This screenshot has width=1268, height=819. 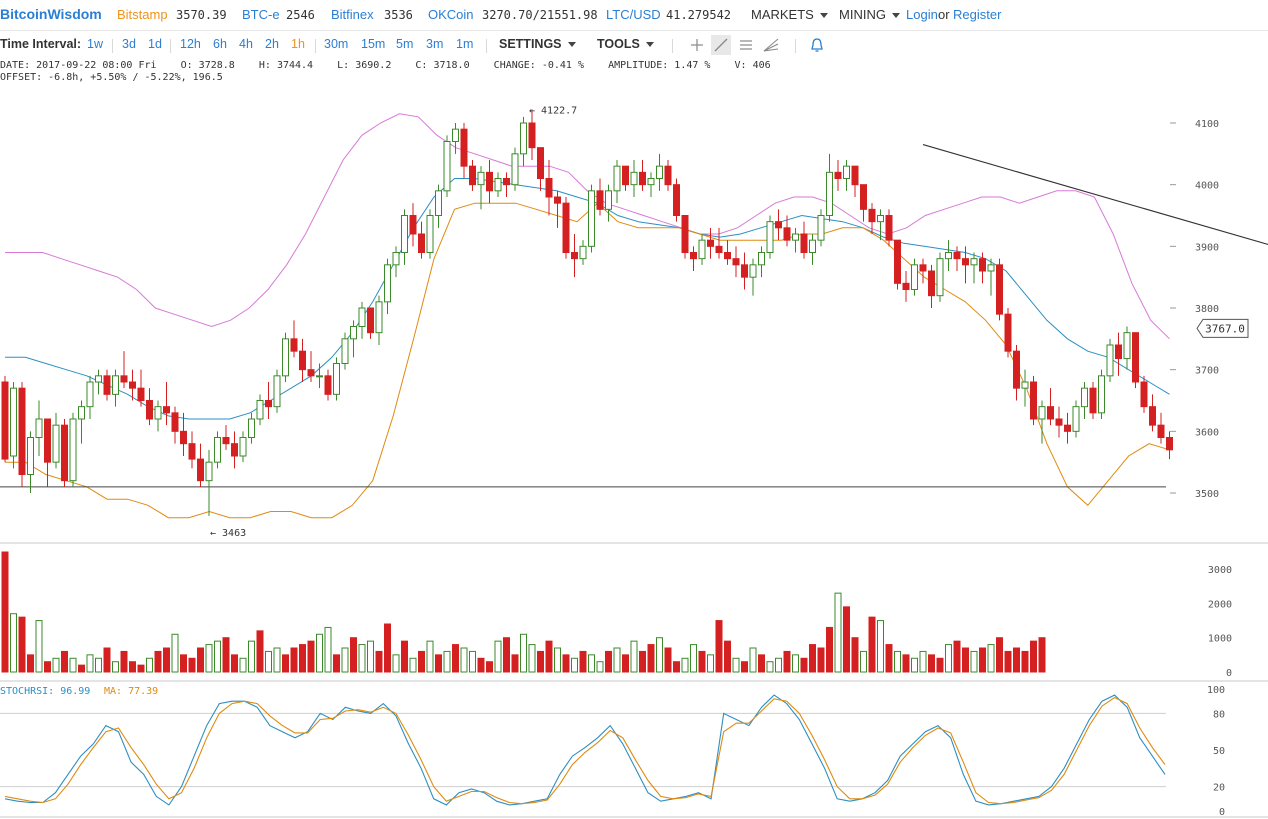 What do you see at coordinates (336, 44) in the screenshot?
I see `interval-30m: 30m` at bounding box center [336, 44].